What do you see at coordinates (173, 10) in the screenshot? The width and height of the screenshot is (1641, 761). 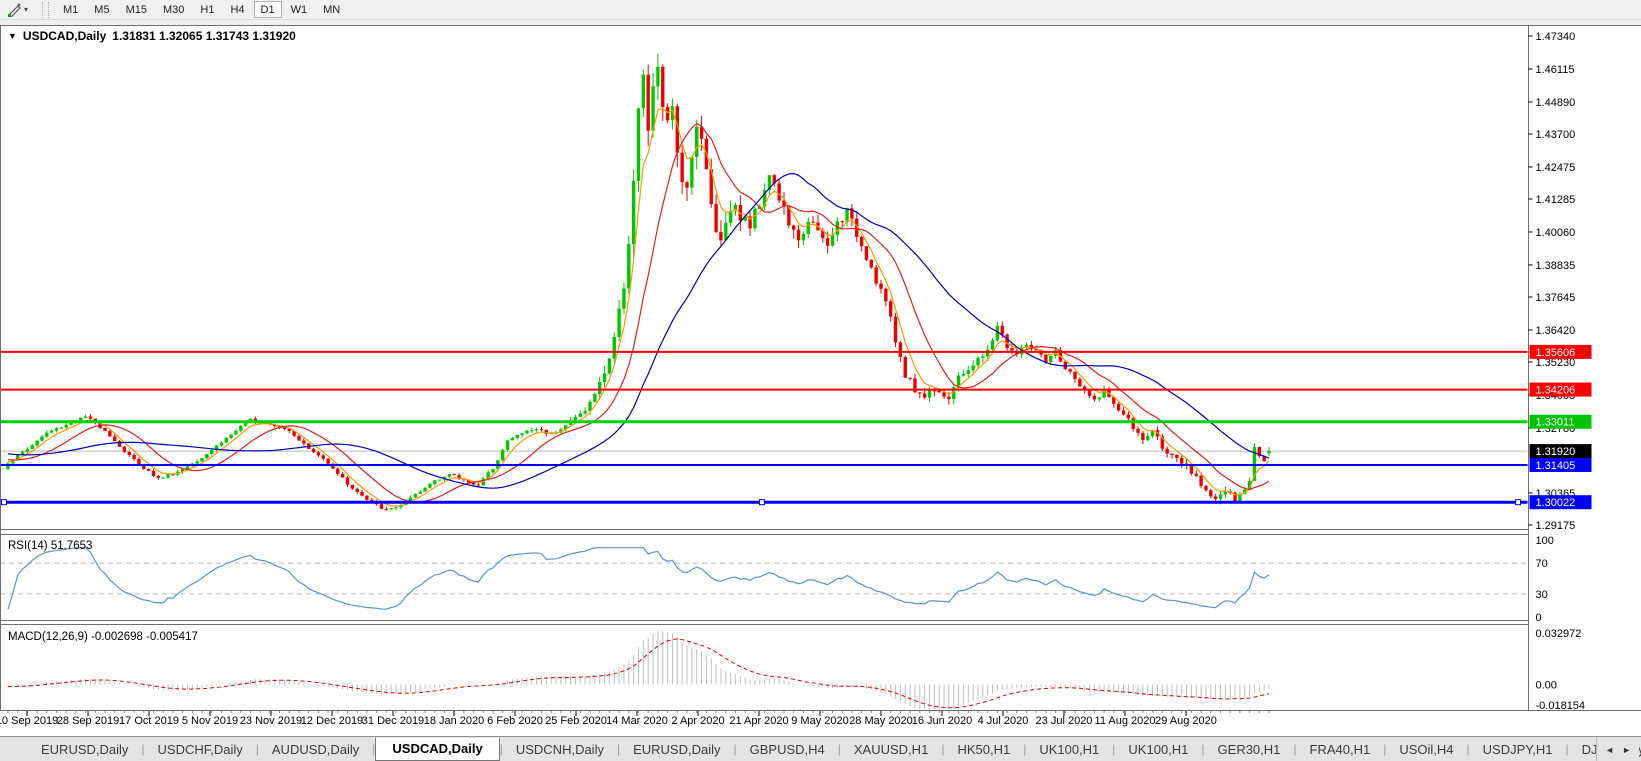 I see `timeframe-button-M30: M30` at bounding box center [173, 10].